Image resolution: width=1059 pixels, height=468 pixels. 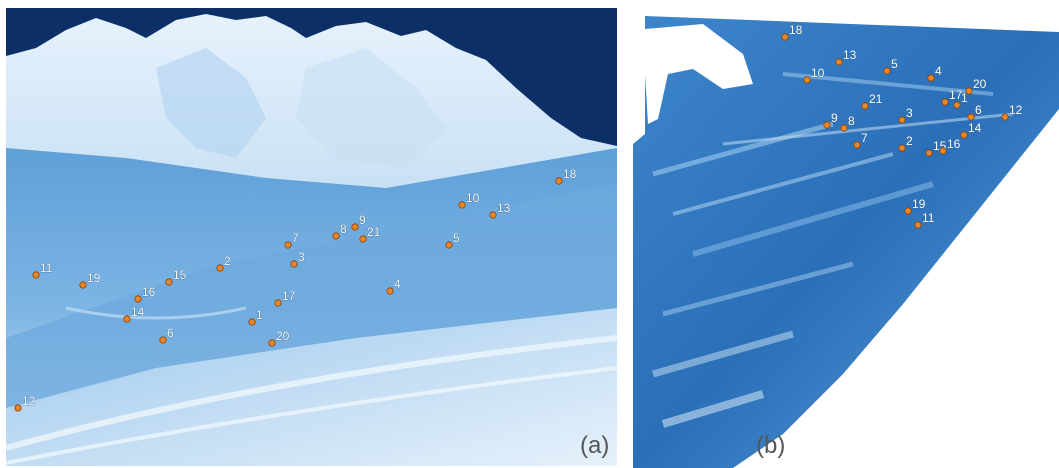 I want to click on warped-white-blob, so click(x=699, y=74).